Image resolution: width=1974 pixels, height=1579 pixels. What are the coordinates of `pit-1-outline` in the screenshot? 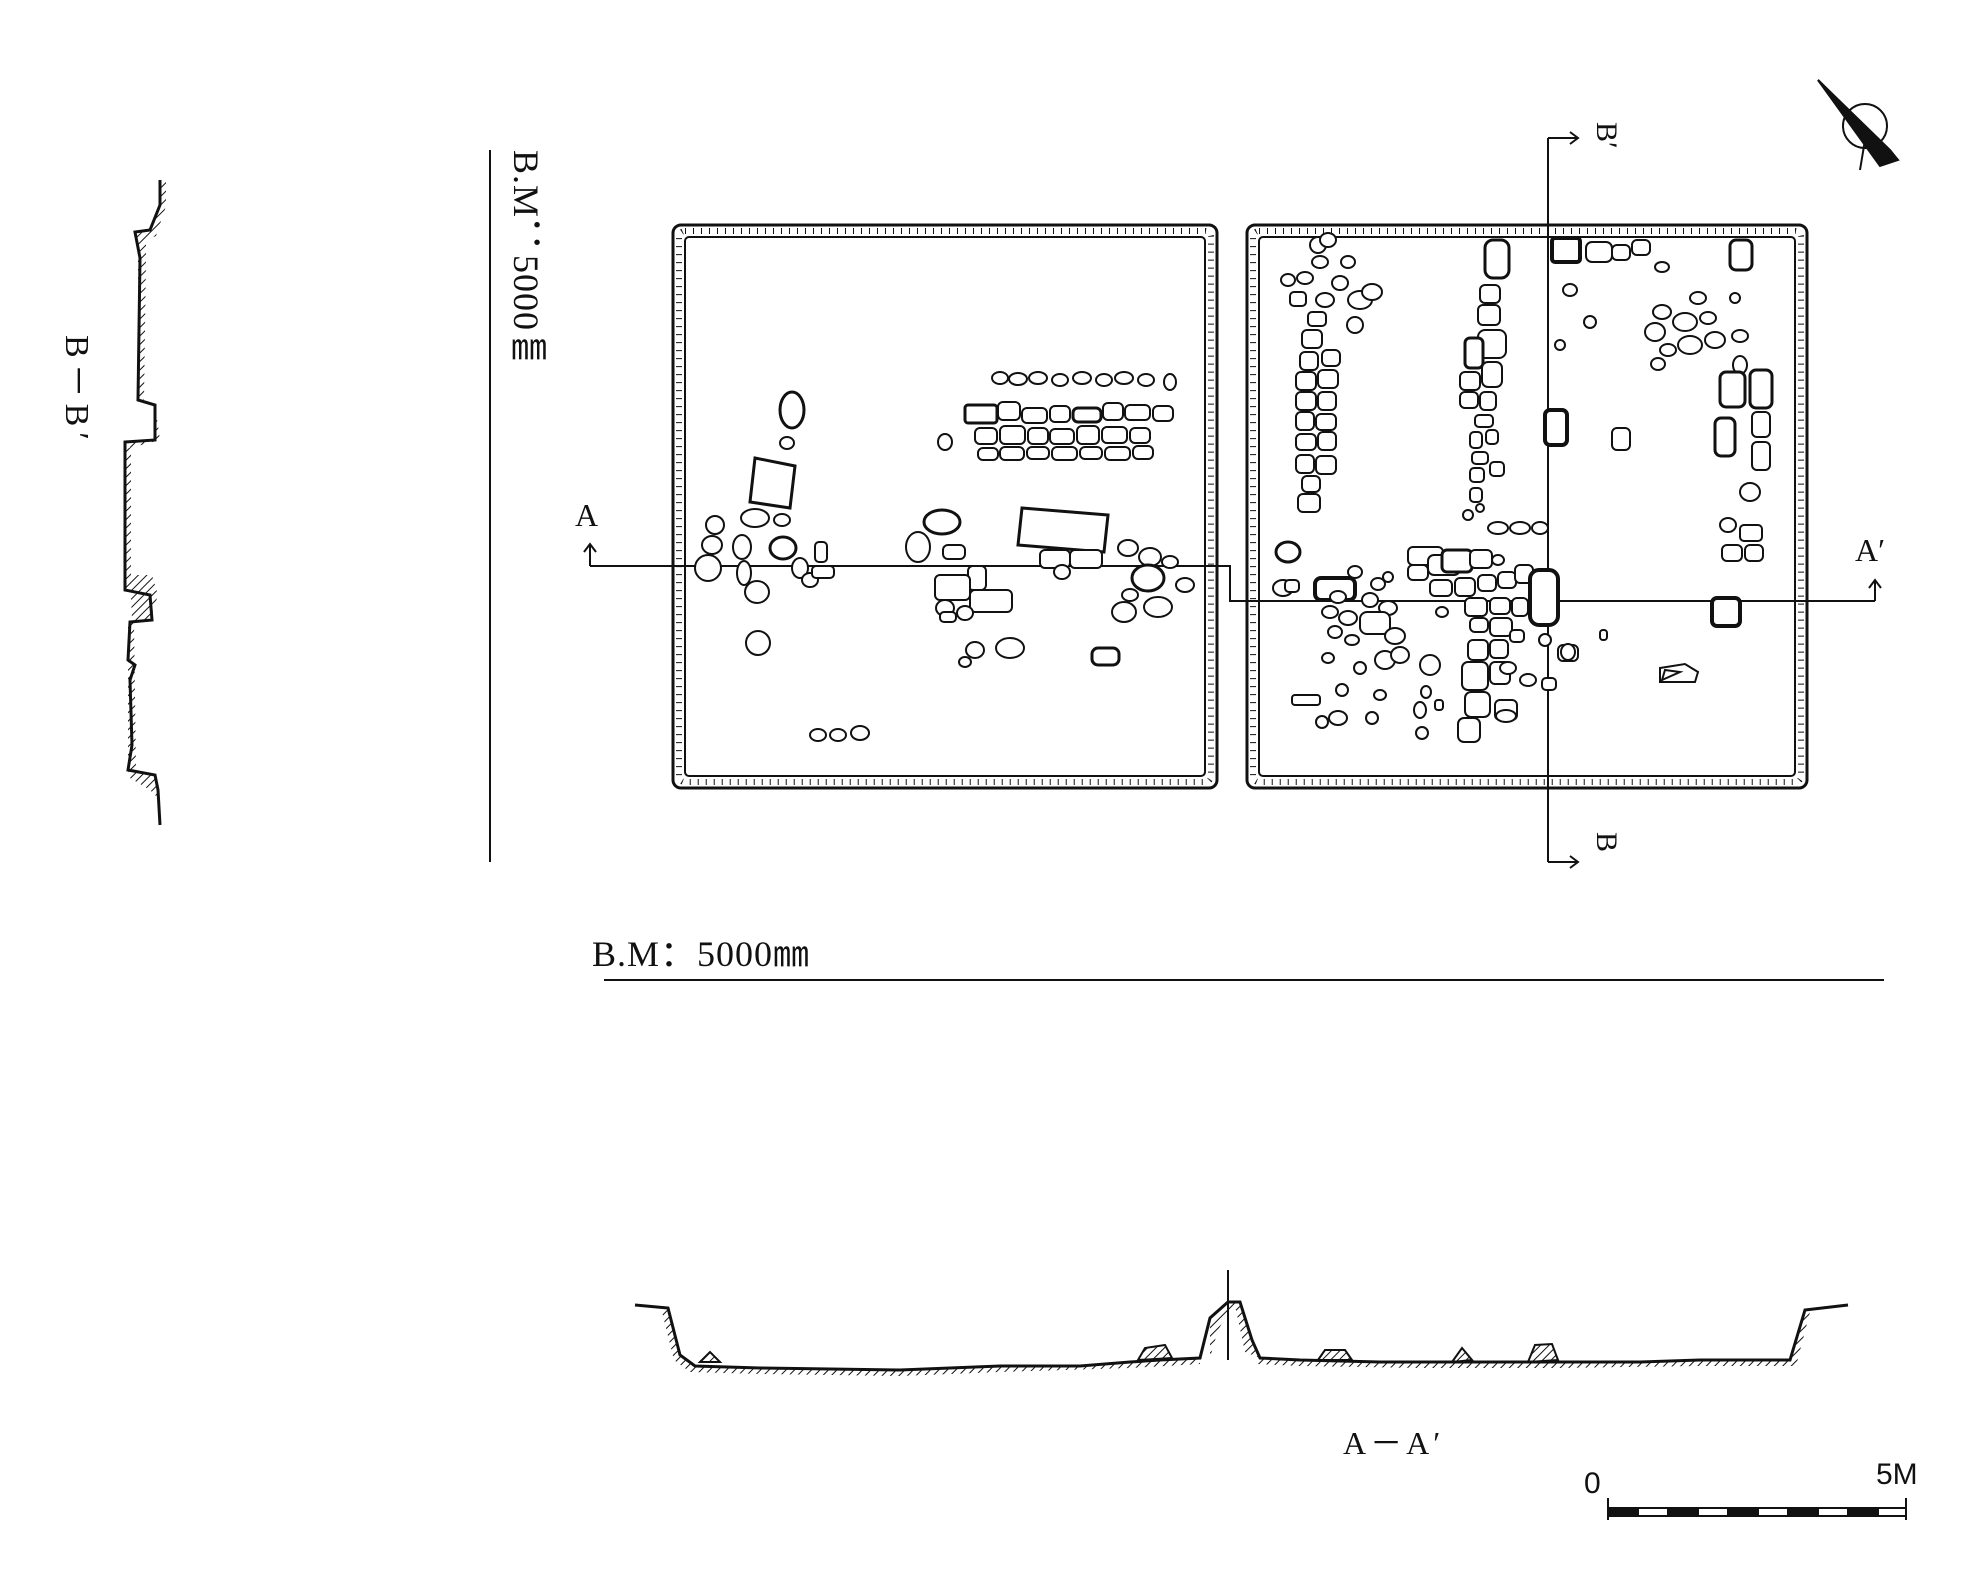 It's located at (945, 506).